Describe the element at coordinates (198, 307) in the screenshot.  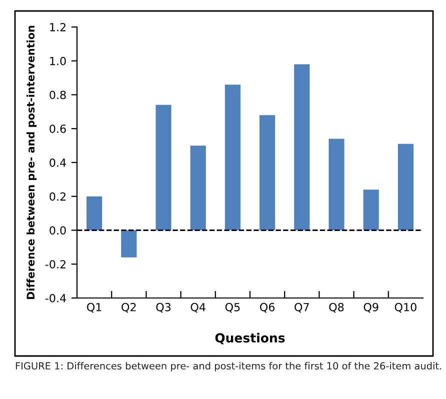
I see `x-tick-label: Q4` at that location.